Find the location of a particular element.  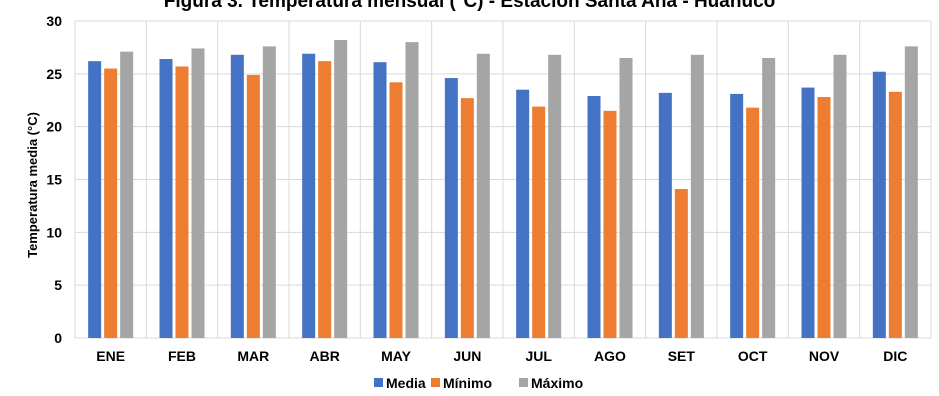

bar-media-ene is located at coordinates (95, 200).